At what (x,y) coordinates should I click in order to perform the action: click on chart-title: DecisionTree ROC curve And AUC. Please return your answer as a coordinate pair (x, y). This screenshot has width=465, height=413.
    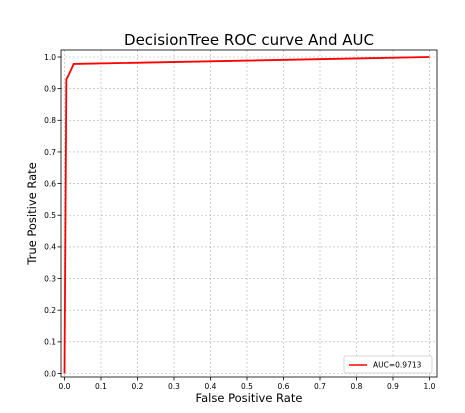
    Looking at the image, I should click on (249, 40).